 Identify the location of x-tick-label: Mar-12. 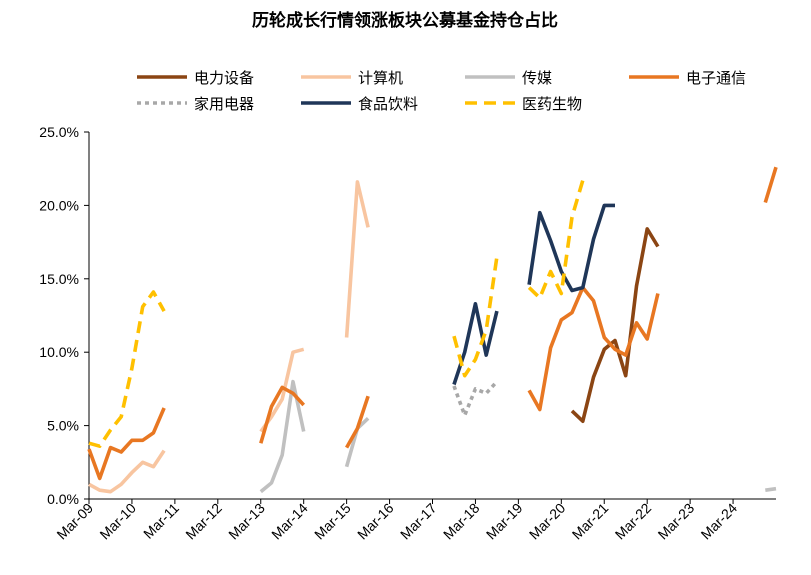
(203, 521).